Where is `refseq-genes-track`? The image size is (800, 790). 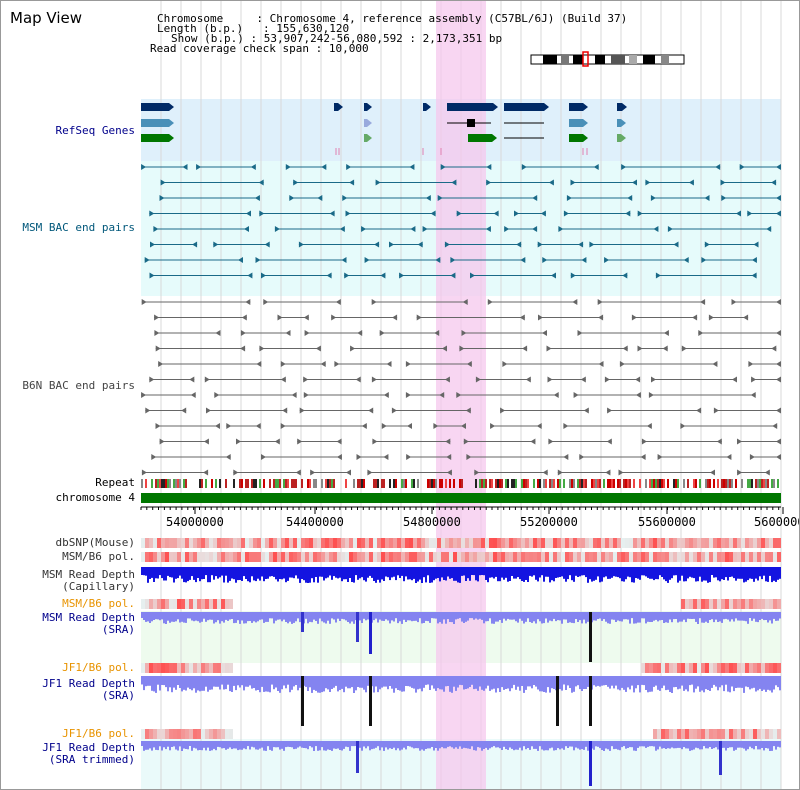
refseq-genes-track is located at coordinates (384, 129).